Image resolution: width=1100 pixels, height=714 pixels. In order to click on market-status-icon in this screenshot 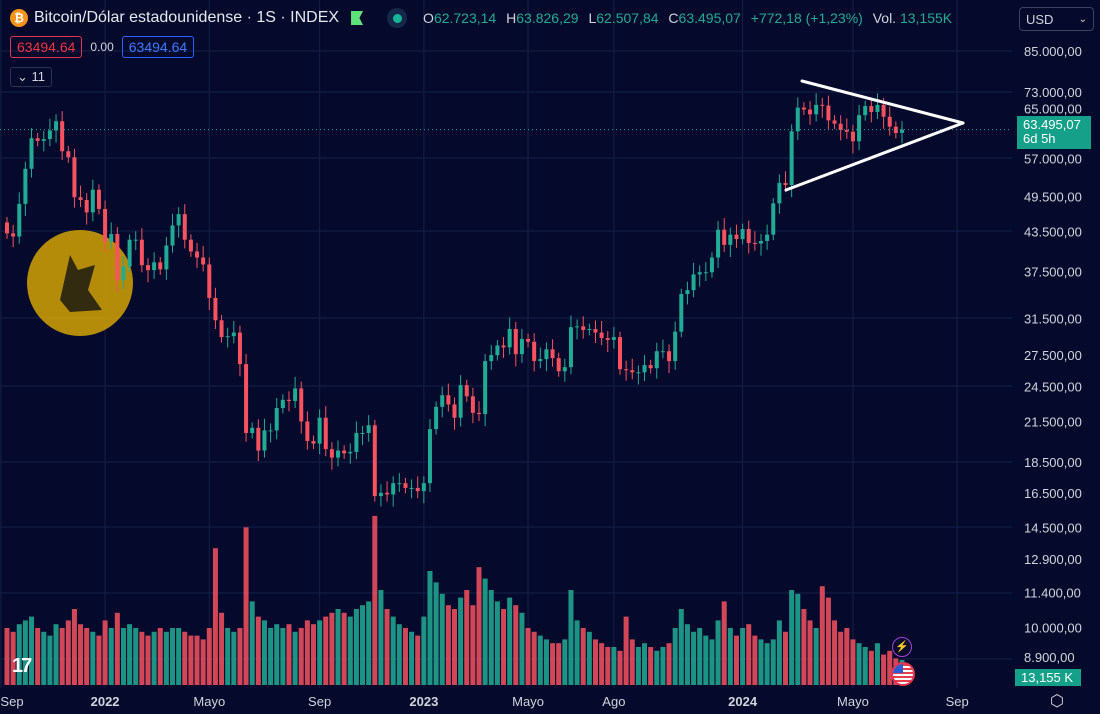, I will do `click(397, 18)`.